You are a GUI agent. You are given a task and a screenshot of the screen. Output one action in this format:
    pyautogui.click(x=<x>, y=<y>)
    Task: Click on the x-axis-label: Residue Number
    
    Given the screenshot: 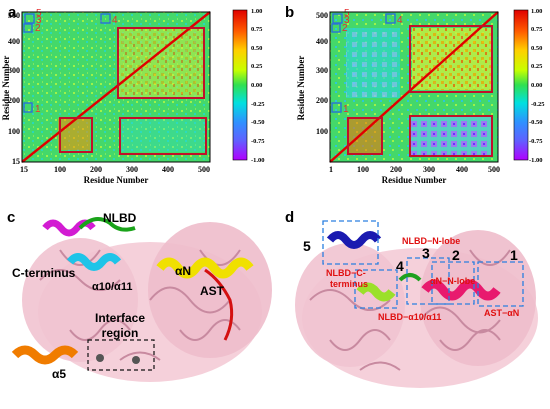 What is the action you would take?
    pyautogui.click(x=414, y=180)
    